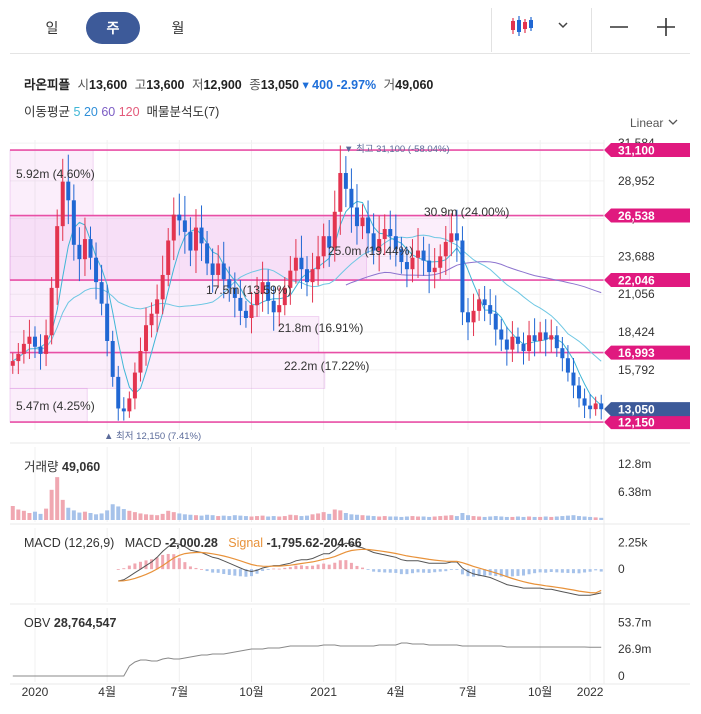 This screenshot has width=701, height=714. What do you see at coordinates (636, 256) in the screenshot?
I see `y-tick-label: 23,688` at bounding box center [636, 256].